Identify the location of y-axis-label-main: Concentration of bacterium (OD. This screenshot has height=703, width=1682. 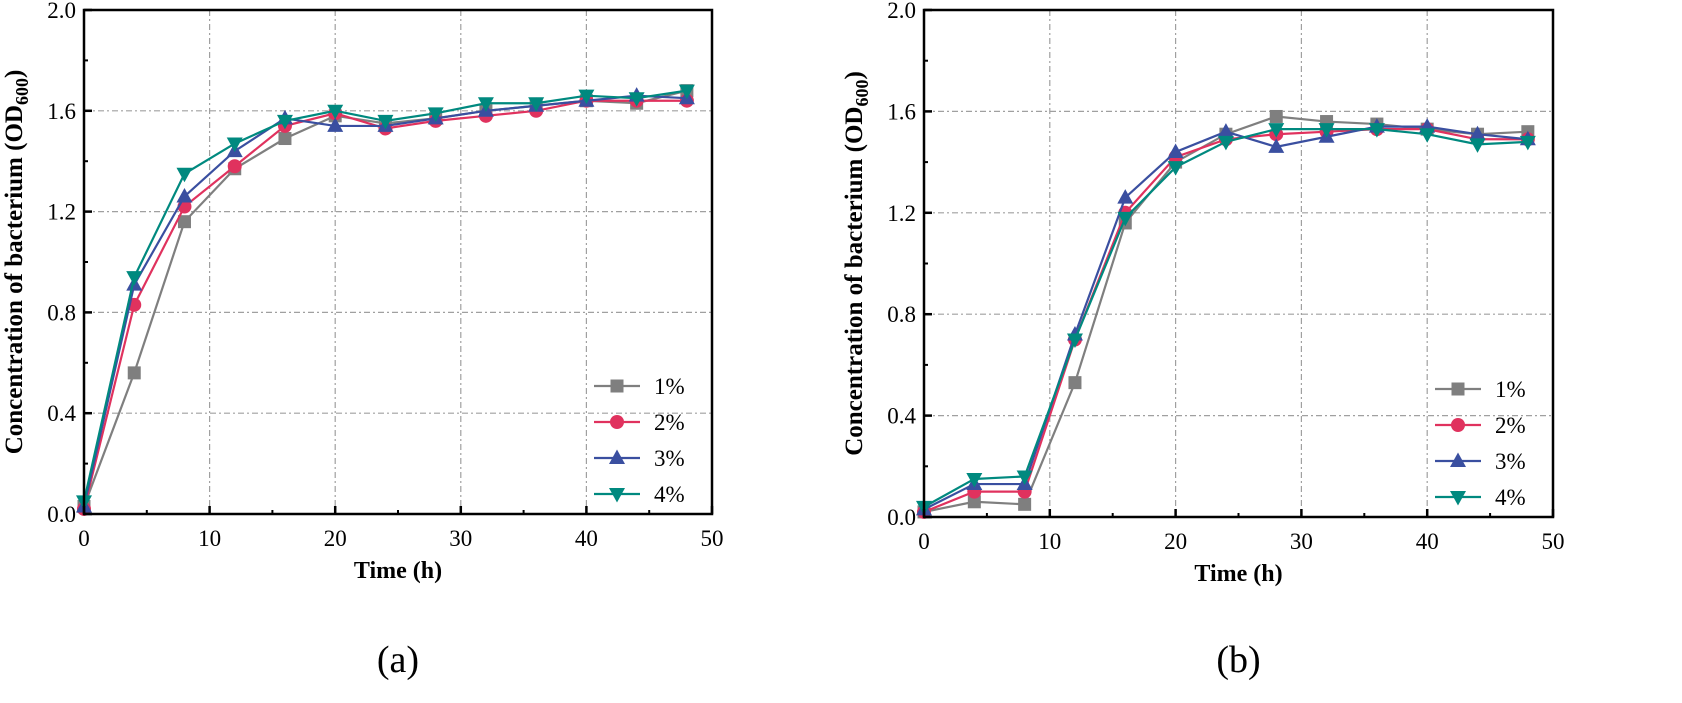
(854, 281).